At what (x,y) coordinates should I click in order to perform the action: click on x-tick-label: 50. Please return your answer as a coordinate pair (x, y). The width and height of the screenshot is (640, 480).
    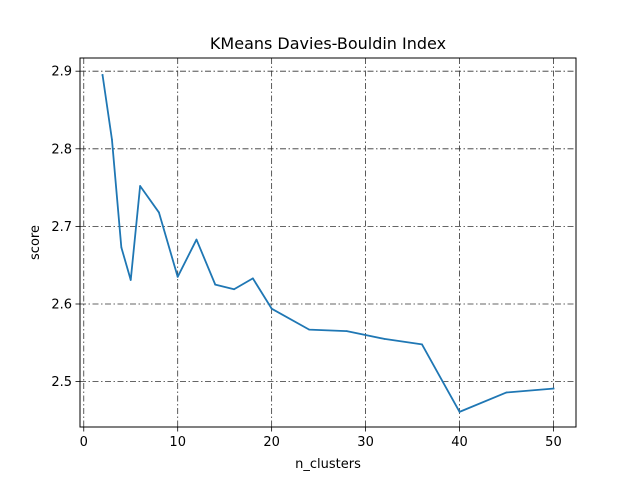
    Looking at the image, I should click on (553, 442).